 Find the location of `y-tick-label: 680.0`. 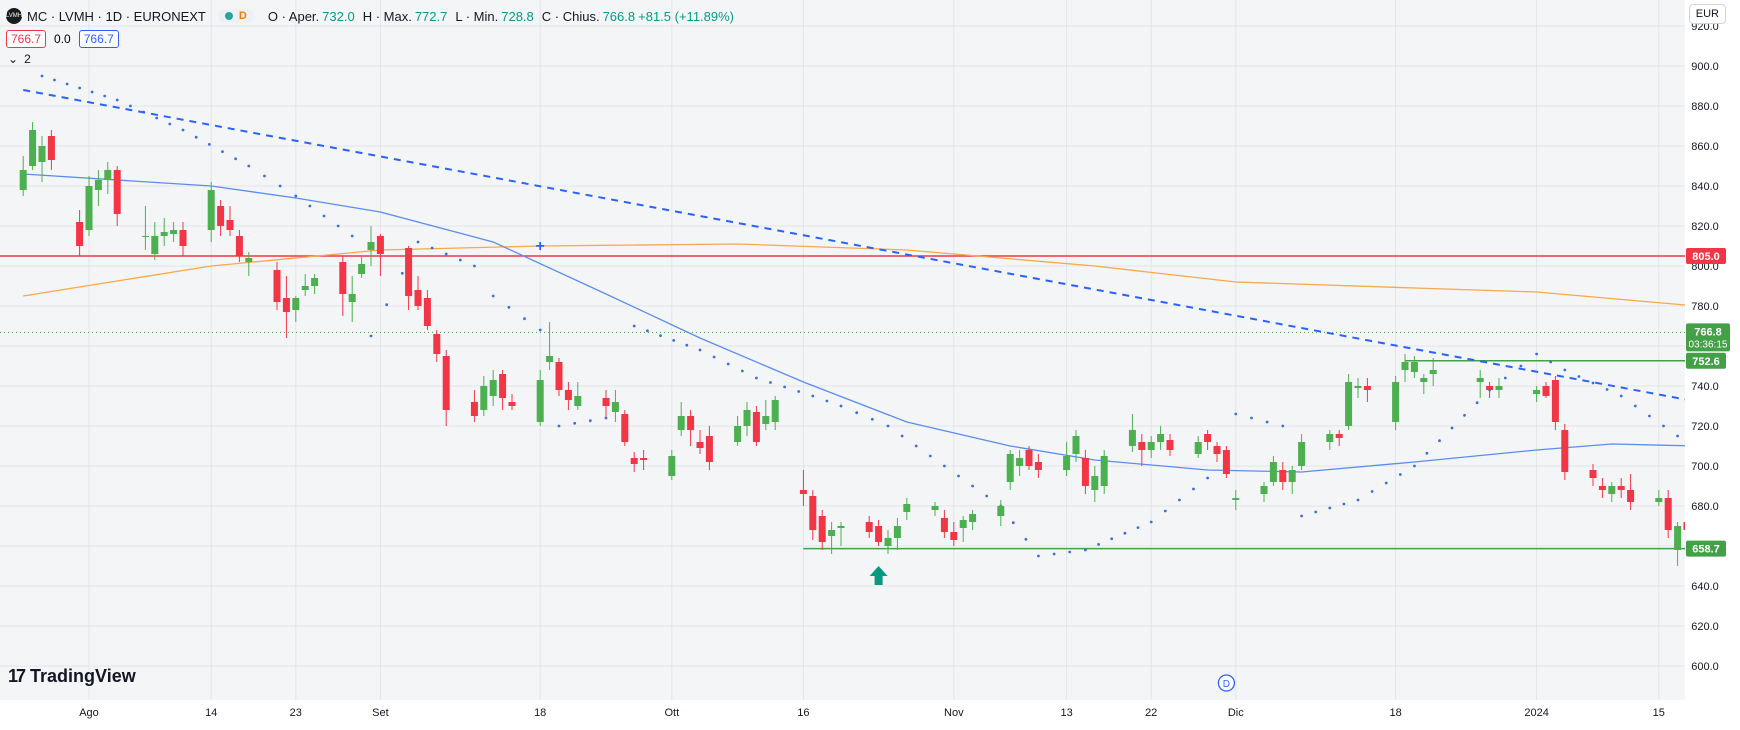

y-tick-label: 680.0 is located at coordinates (1705, 507).